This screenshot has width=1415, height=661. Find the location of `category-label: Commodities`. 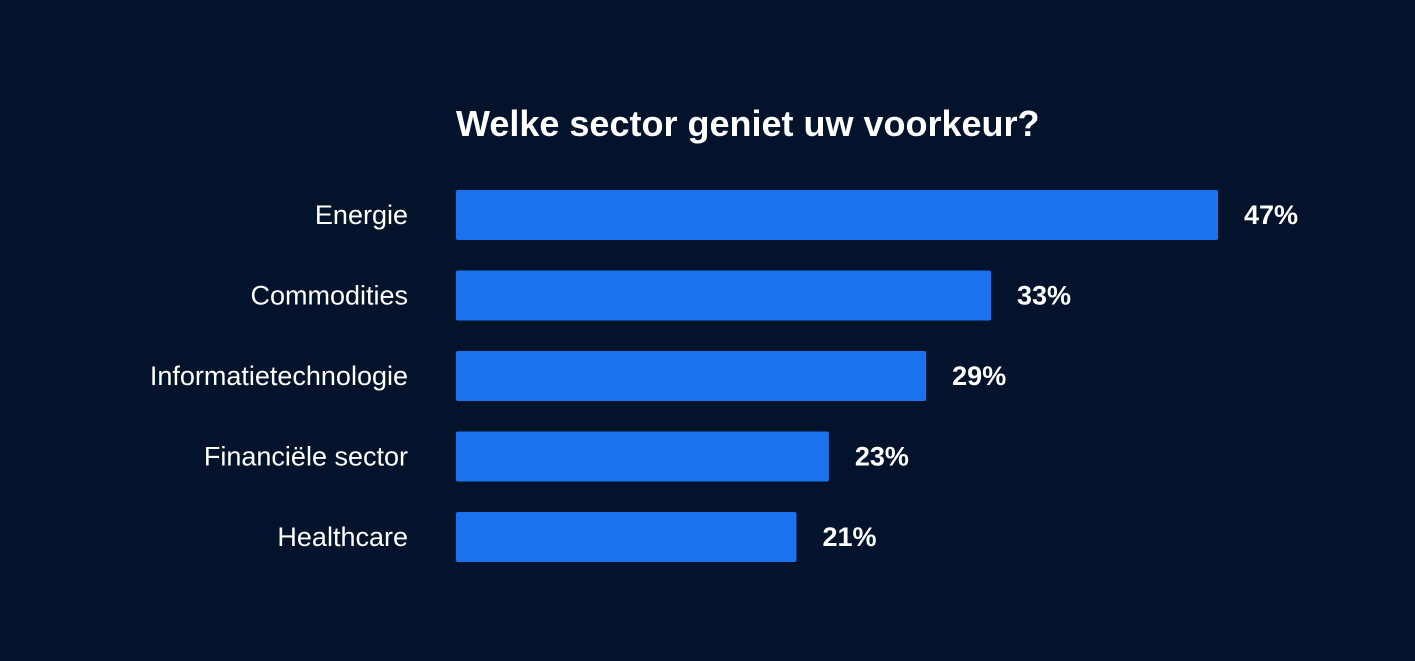

category-label: Commodities is located at coordinates (329, 296).